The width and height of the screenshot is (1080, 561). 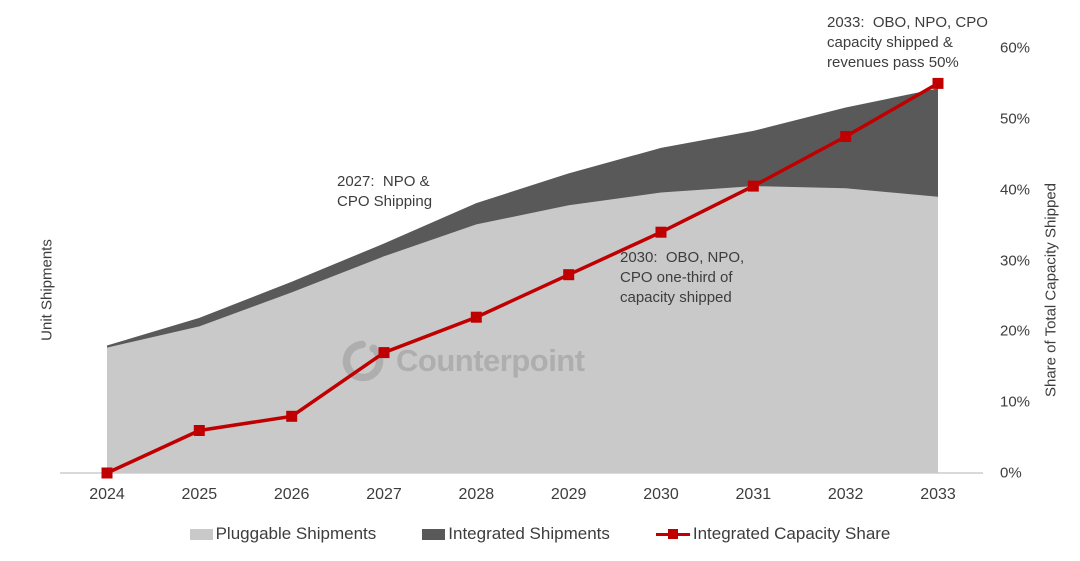 I want to click on x-axis-label-2033: 2033, so click(x=938, y=494).